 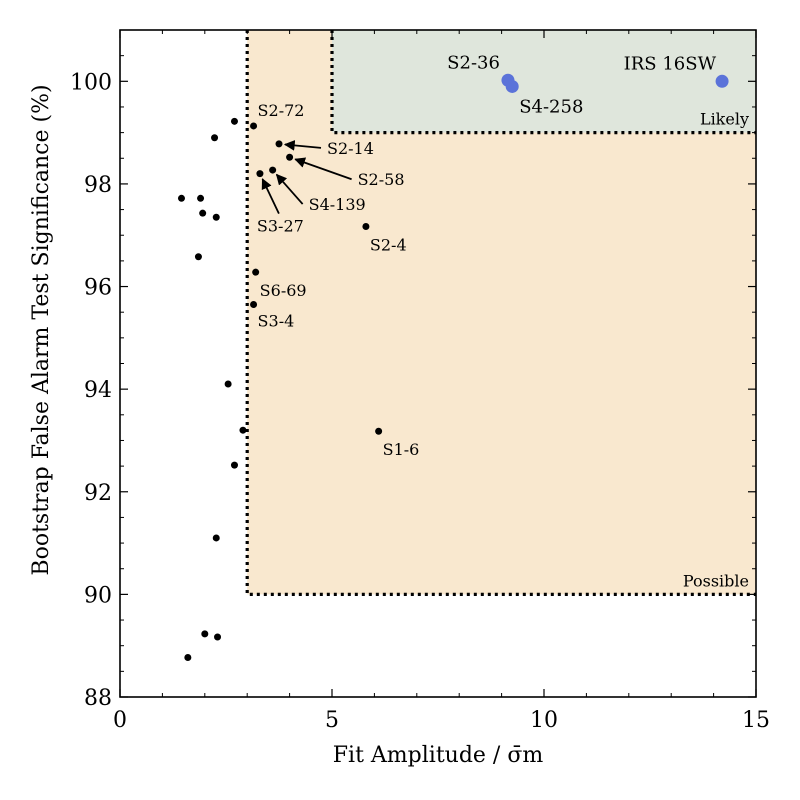 I want to click on region-boundary-likely, so click(x=543, y=82).